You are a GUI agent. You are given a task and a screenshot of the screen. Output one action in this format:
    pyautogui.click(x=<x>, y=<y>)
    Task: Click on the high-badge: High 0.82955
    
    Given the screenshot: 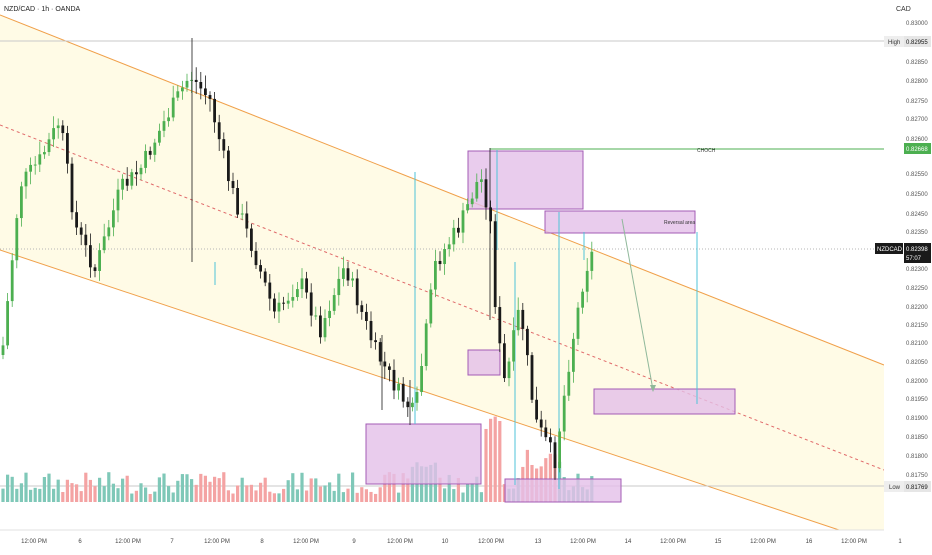 What is the action you would take?
    pyautogui.click(x=907, y=41)
    